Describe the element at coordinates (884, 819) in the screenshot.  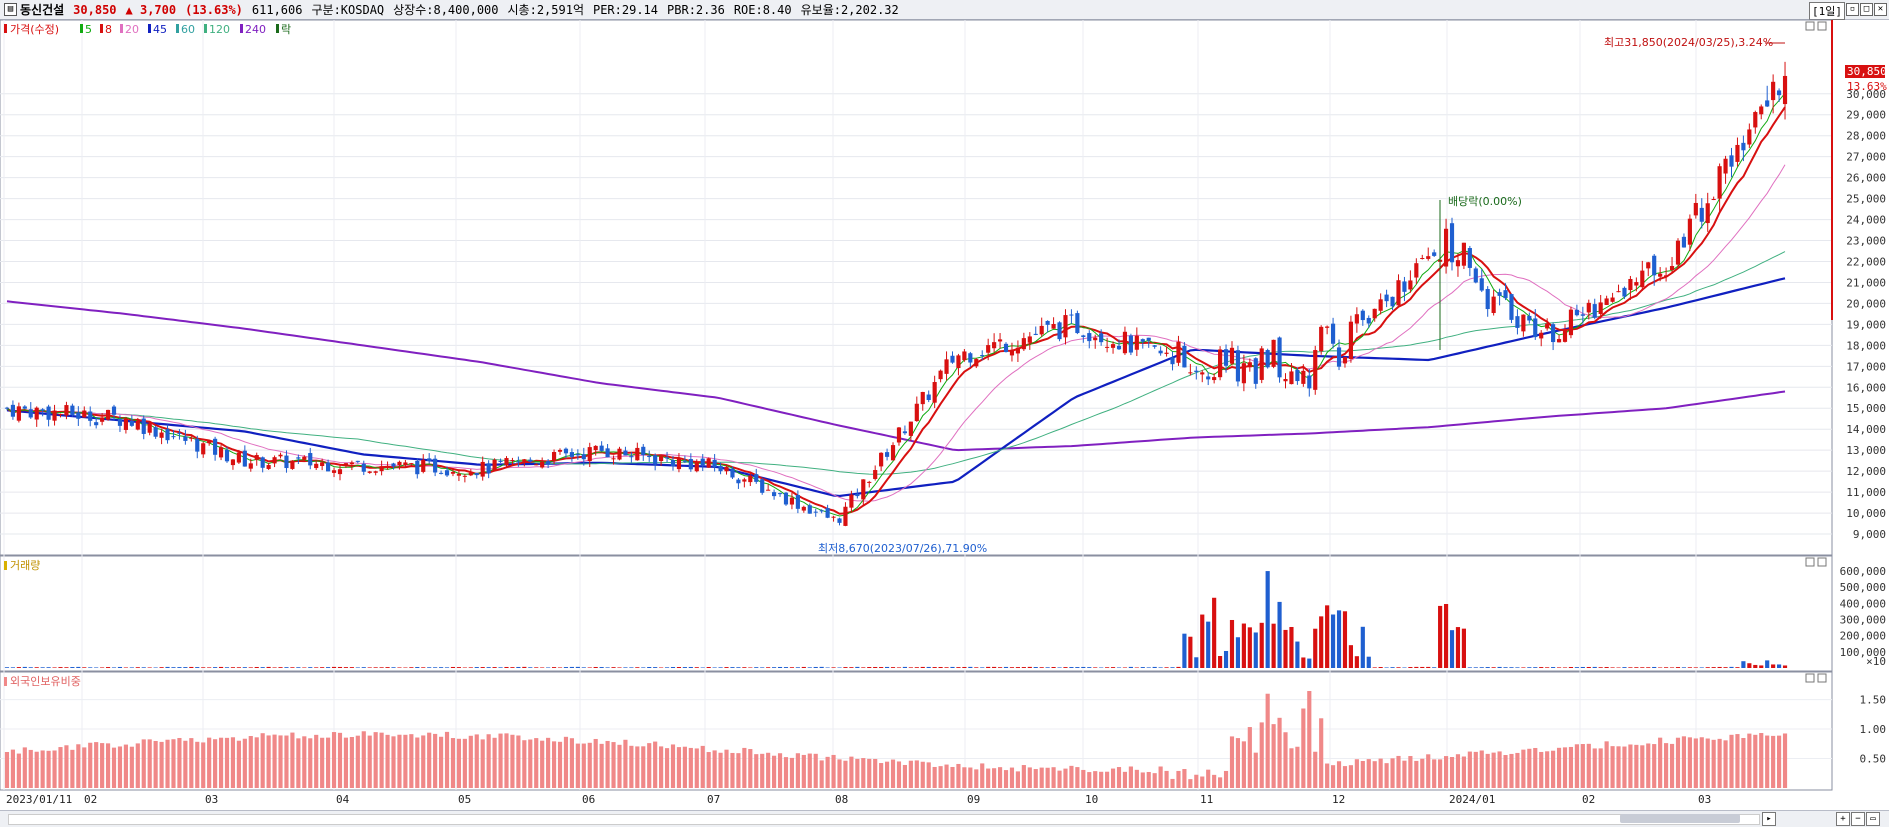
I see `scroll-track` at that location.